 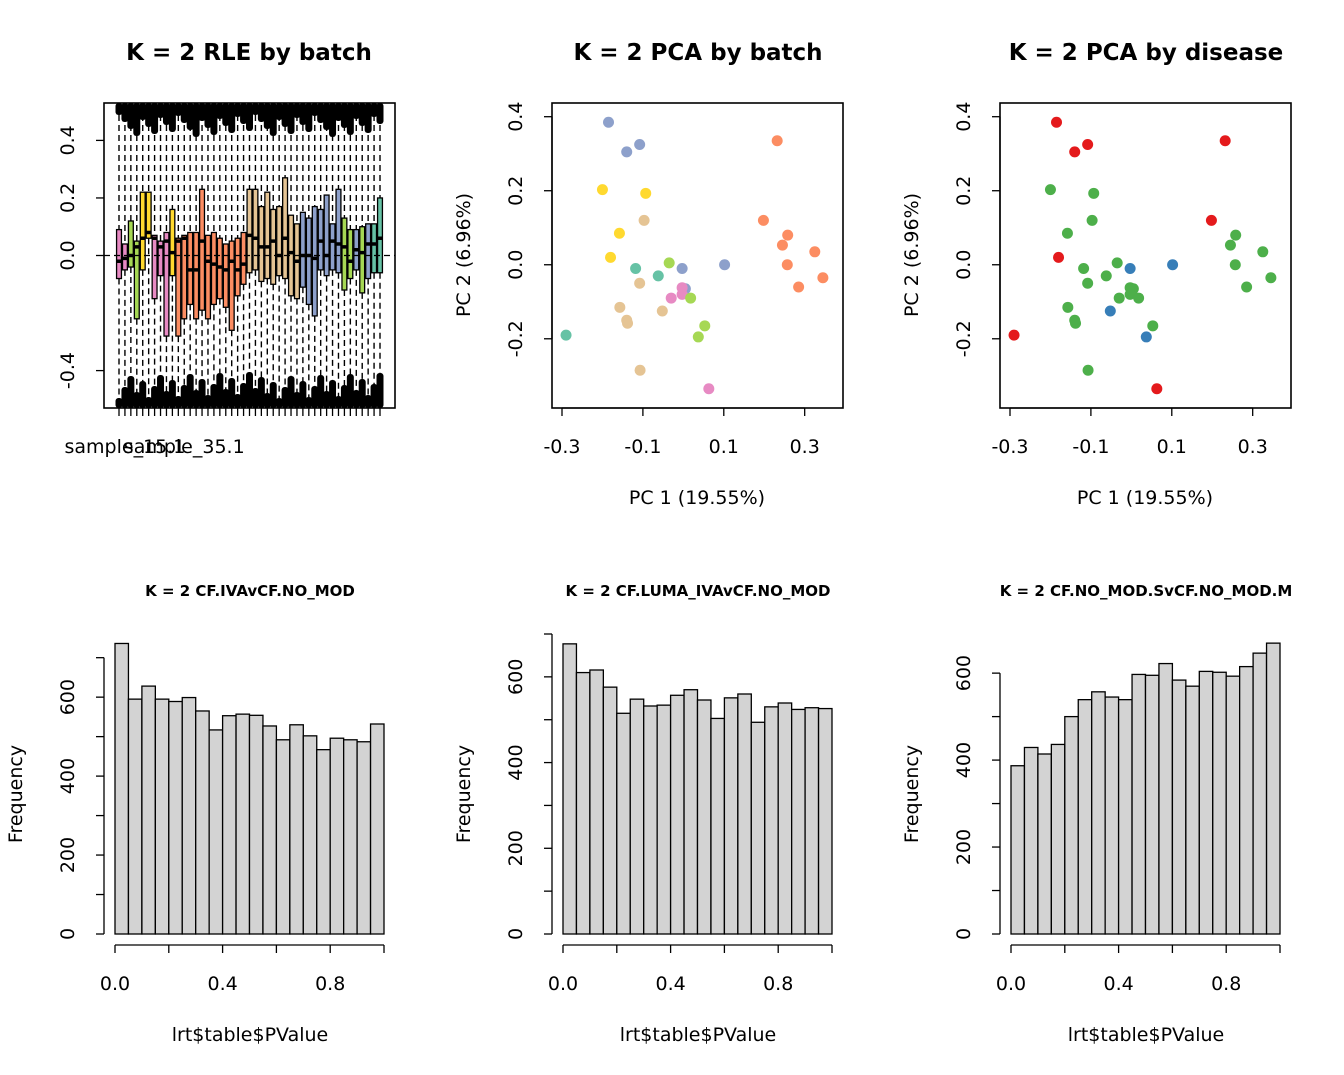 What do you see at coordinates (724, 447) in the screenshot?
I see `x-tick-label: 0.1` at bounding box center [724, 447].